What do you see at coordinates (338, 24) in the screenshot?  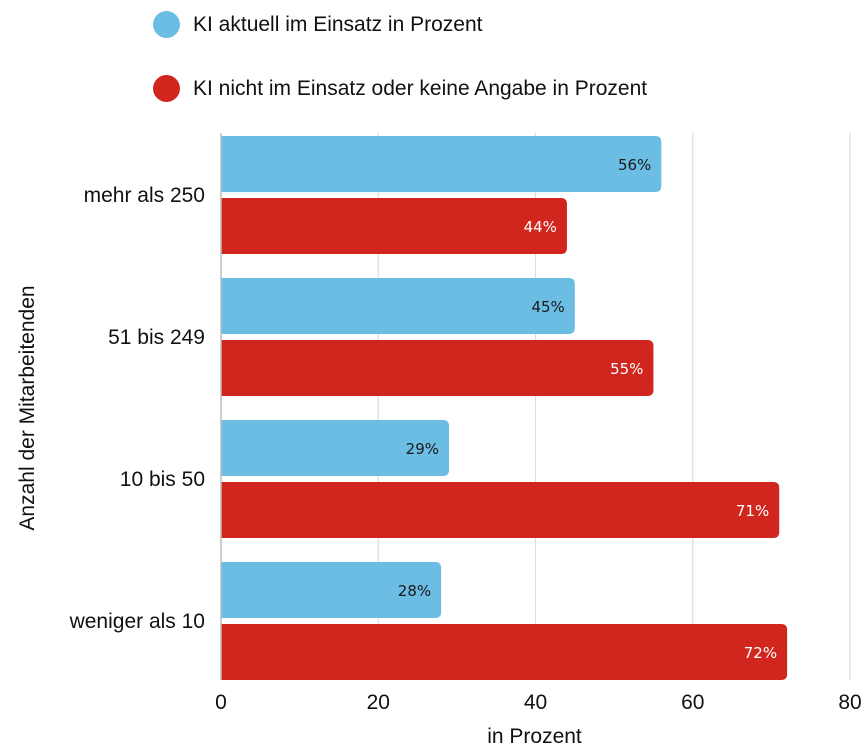 I see `legend-label-1: KI aktuell im Einsatz in Prozent` at bounding box center [338, 24].